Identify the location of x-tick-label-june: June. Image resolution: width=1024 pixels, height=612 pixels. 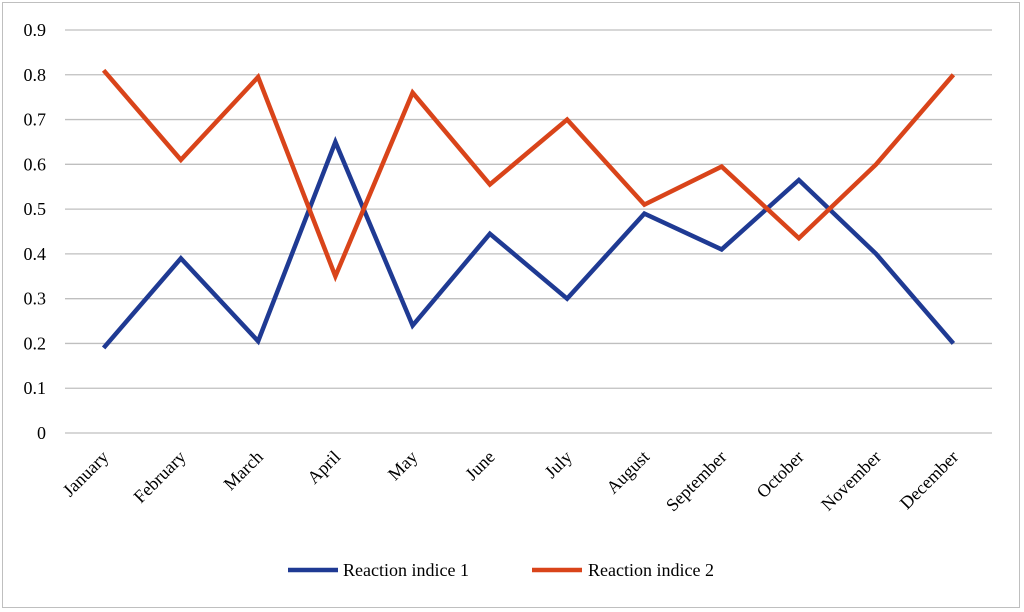
(479, 465).